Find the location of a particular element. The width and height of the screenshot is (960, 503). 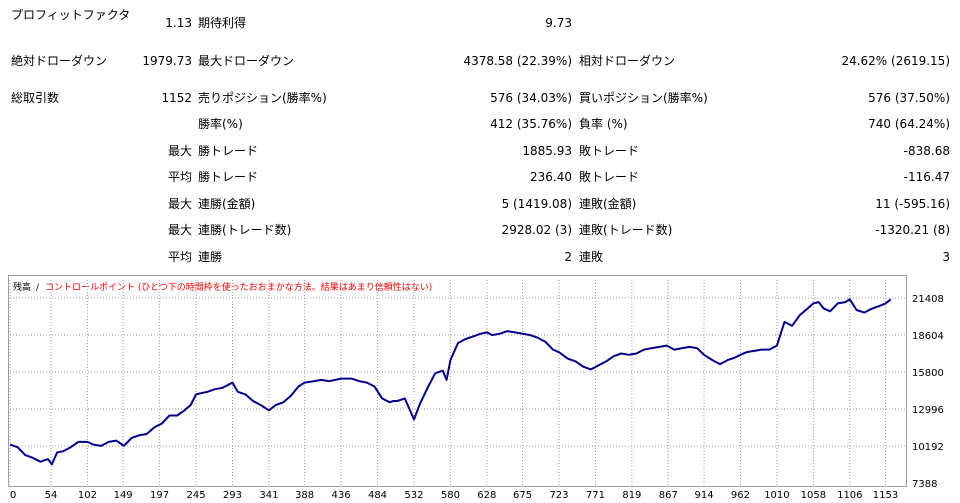

max-profit-trade-value: 1885.93 is located at coordinates (547, 151).